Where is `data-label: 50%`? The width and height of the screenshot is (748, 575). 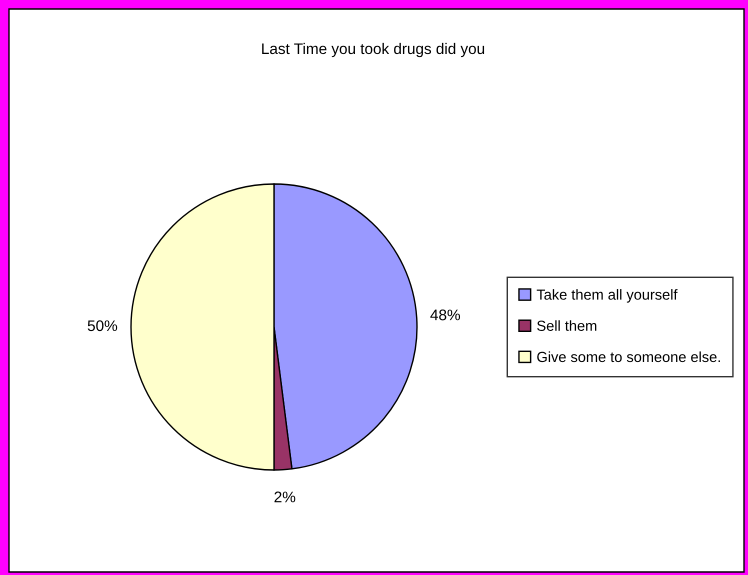 data-label: 50% is located at coordinates (103, 326).